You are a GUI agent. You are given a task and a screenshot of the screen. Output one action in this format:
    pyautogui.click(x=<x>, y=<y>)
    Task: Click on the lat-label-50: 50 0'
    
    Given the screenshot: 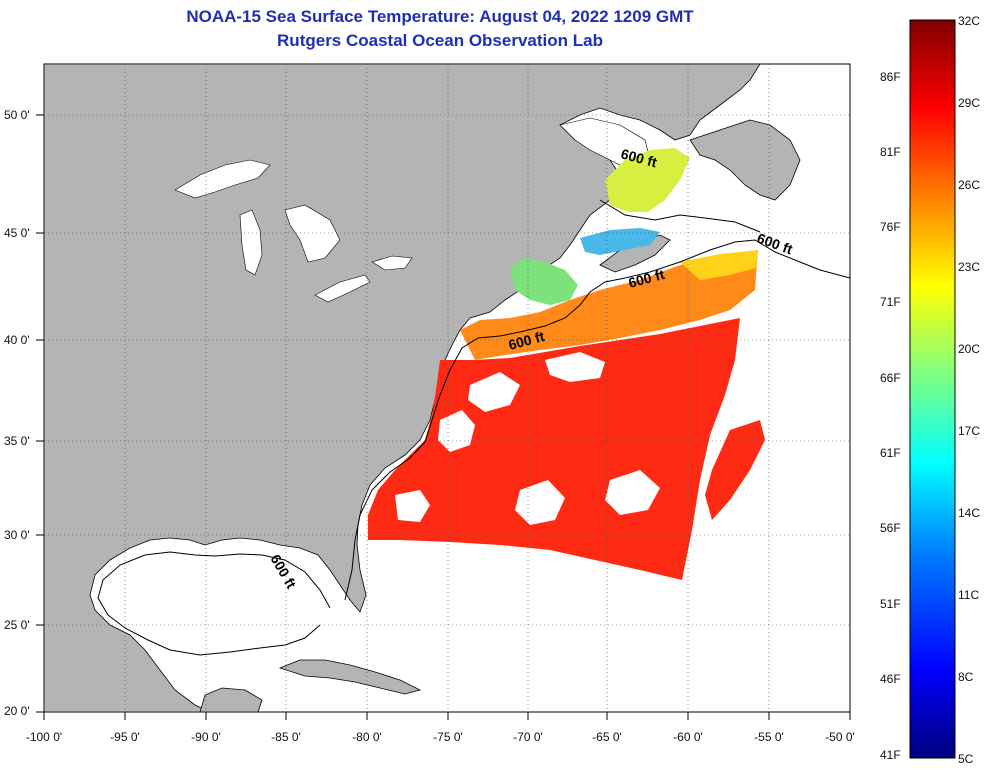 What is the action you would take?
    pyautogui.click(x=17, y=115)
    